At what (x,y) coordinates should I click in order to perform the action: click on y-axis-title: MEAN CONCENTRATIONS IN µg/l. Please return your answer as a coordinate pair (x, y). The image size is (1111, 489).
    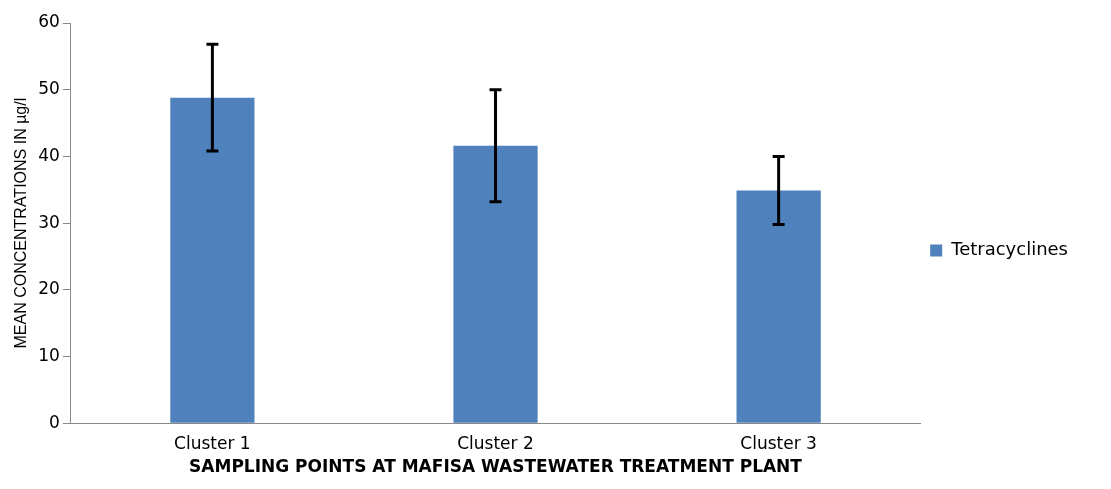
    Looking at the image, I should click on (21, 223).